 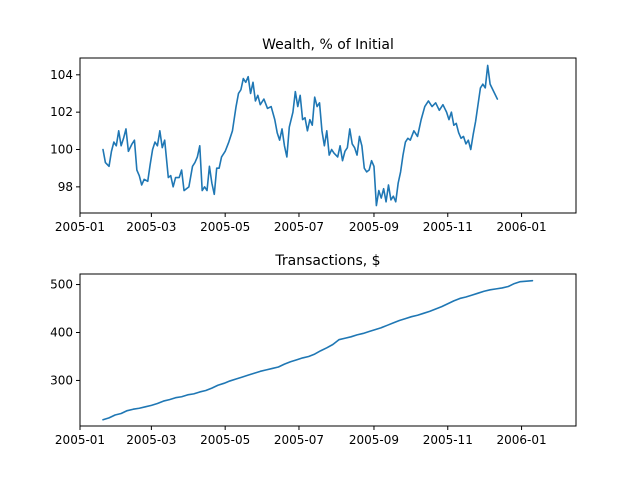 I want to click on transactions-y-tick: 300, so click(x=65, y=380).